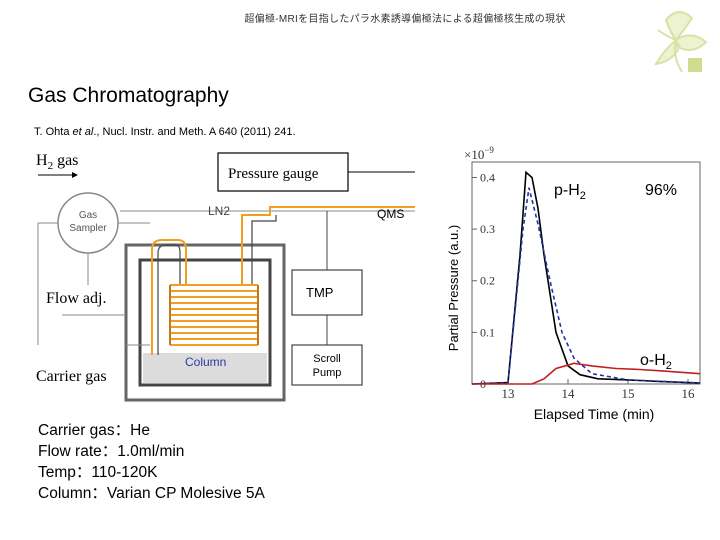 This screenshot has width=720, height=540. I want to click on tmp-label: TMP, so click(319, 292).